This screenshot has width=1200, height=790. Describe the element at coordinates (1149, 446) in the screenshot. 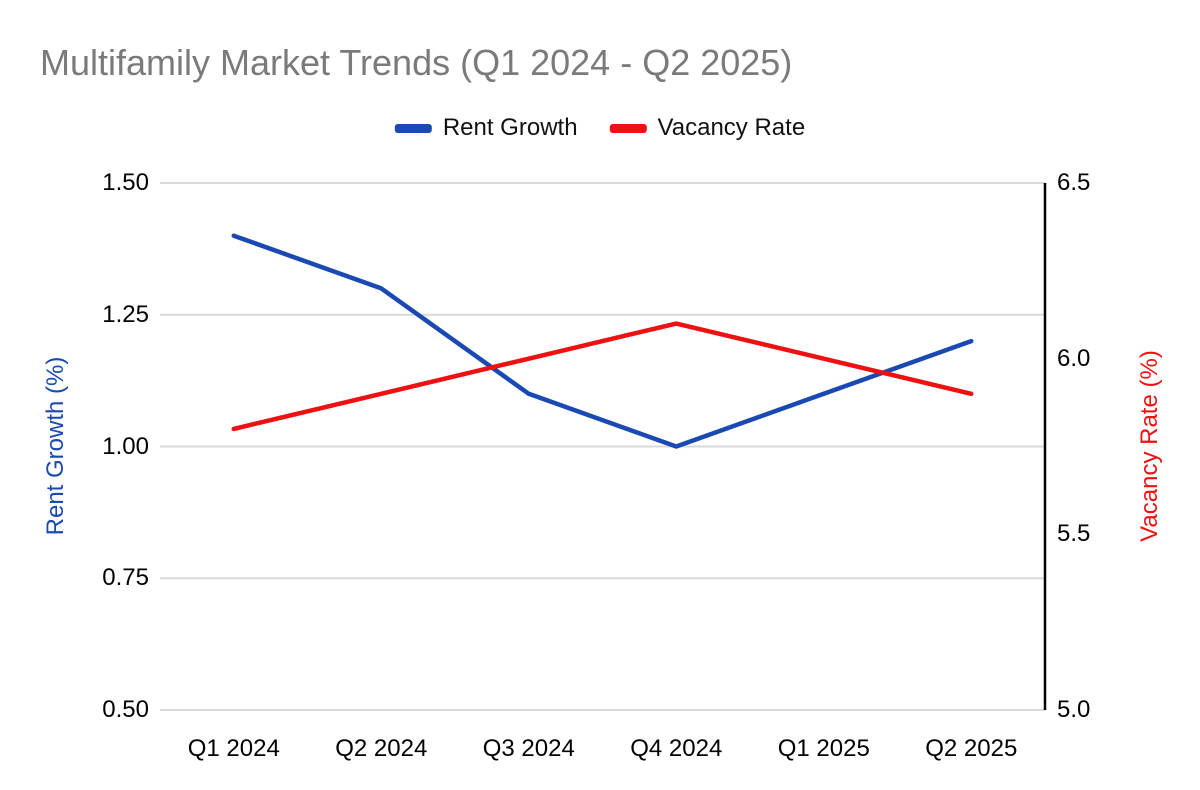

I see `right-axis-title: Vacancy Rate (%)` at that location.